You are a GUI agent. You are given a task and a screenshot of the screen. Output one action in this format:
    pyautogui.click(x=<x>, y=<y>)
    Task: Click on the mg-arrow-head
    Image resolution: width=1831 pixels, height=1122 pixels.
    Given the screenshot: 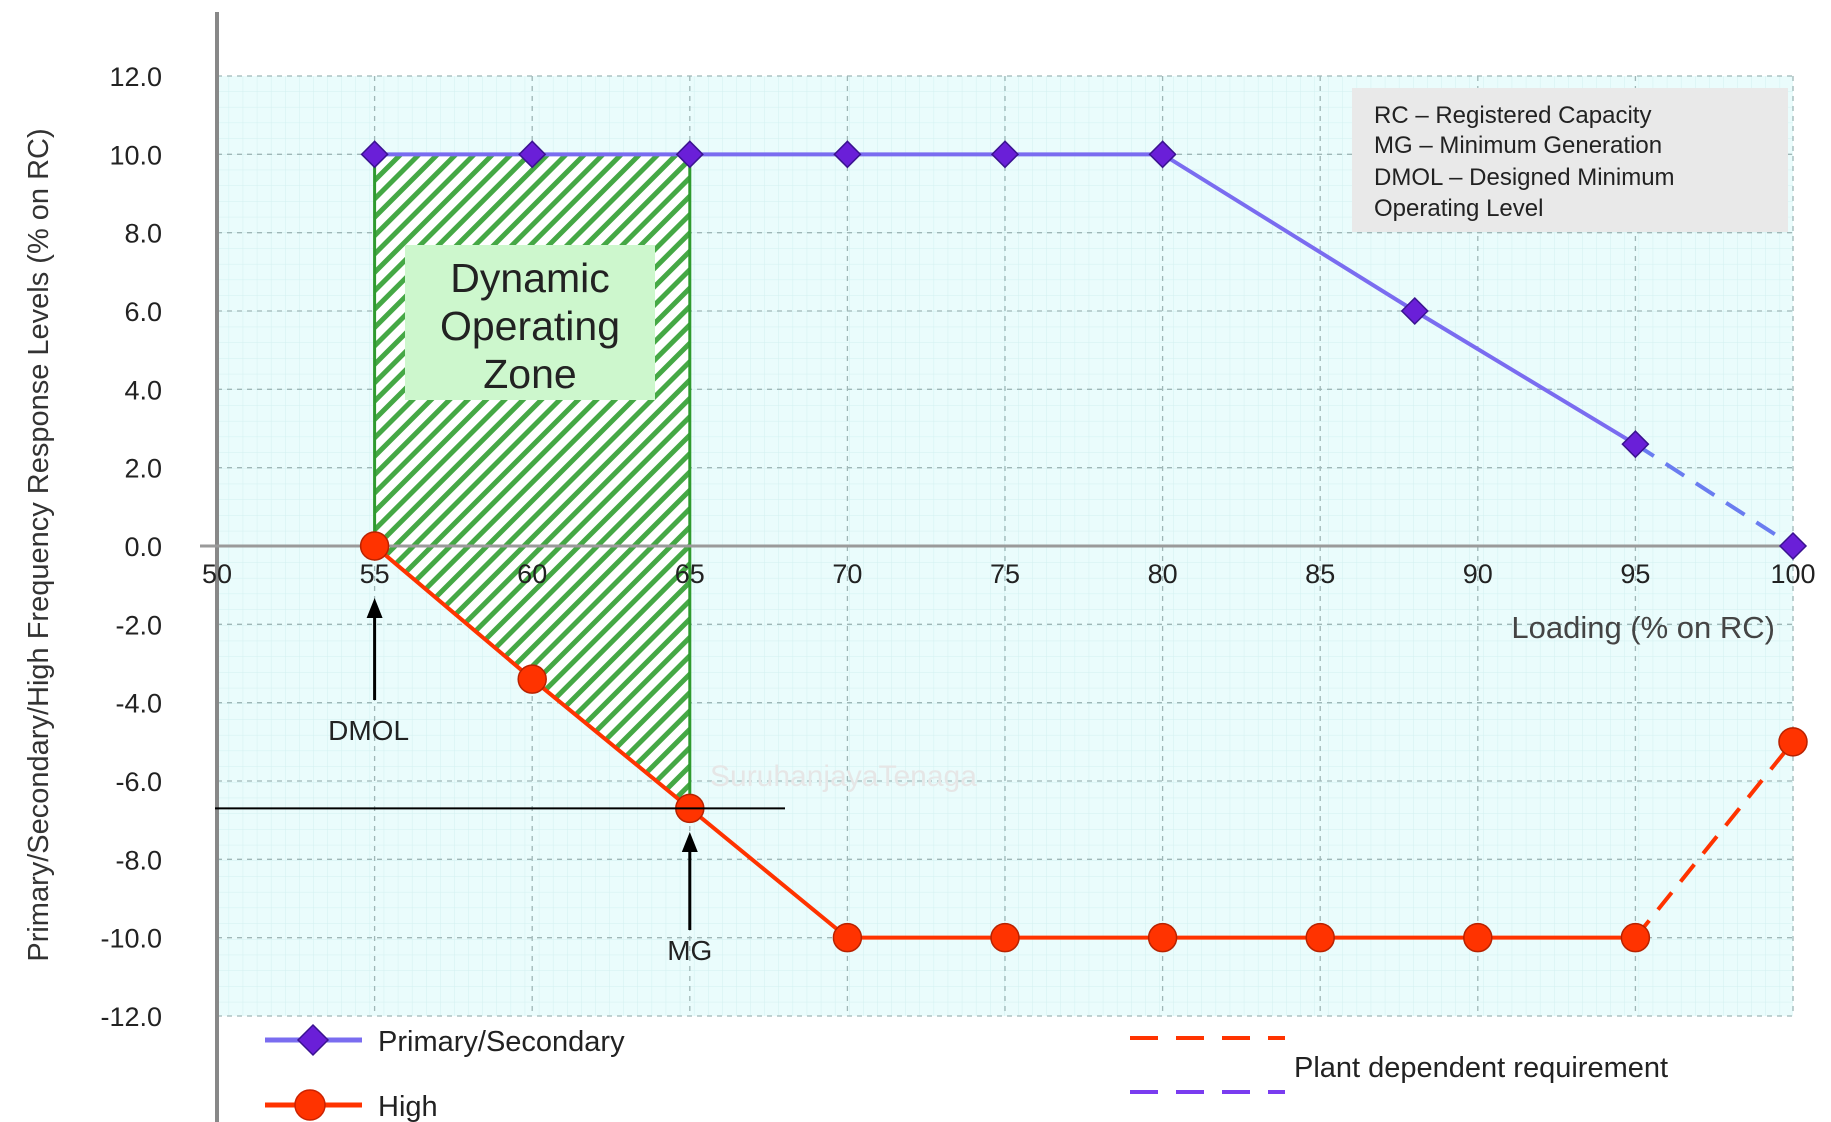 What is the action you would take?
    pyautogui.click(x=689, y=842)
    